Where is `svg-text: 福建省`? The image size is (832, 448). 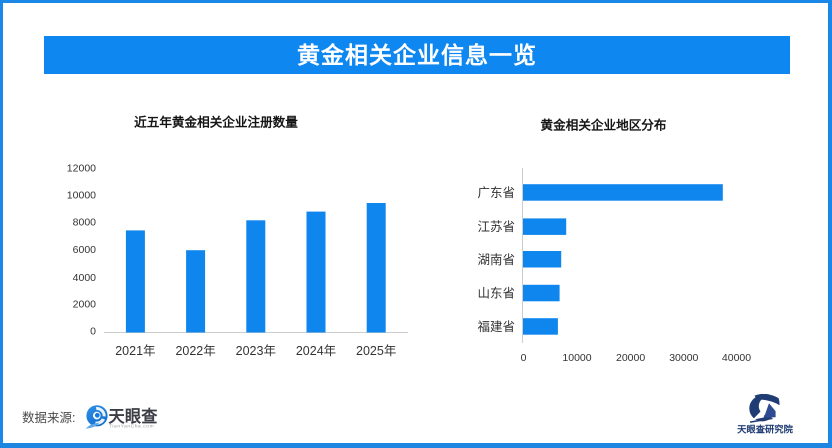 svg-text: 福建省 is located at coordinates (496, 326).